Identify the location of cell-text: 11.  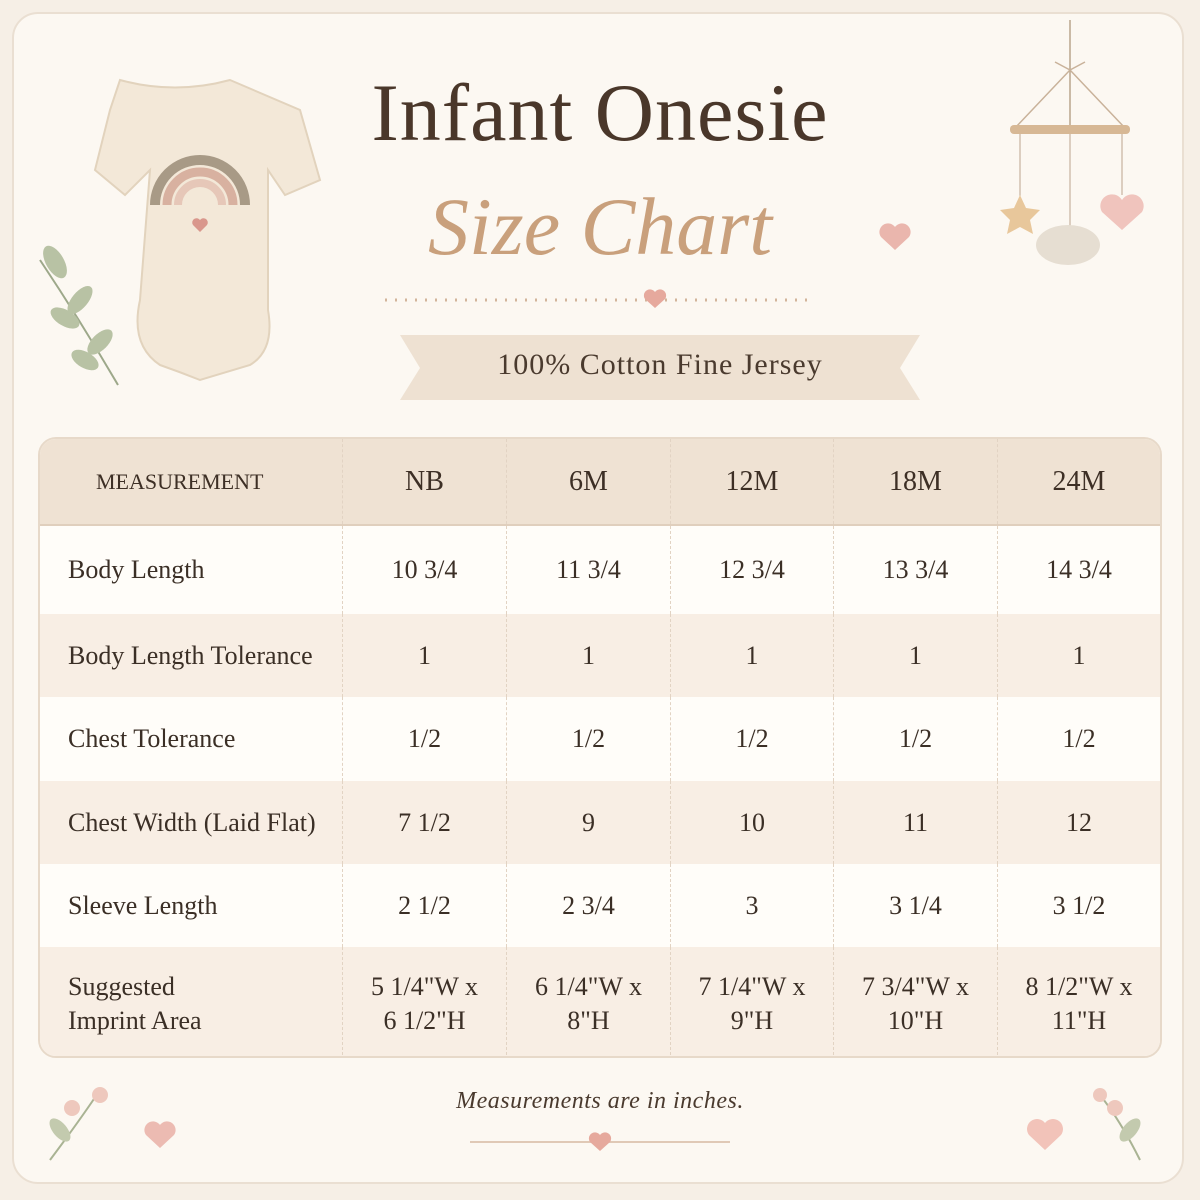
(915, 822).